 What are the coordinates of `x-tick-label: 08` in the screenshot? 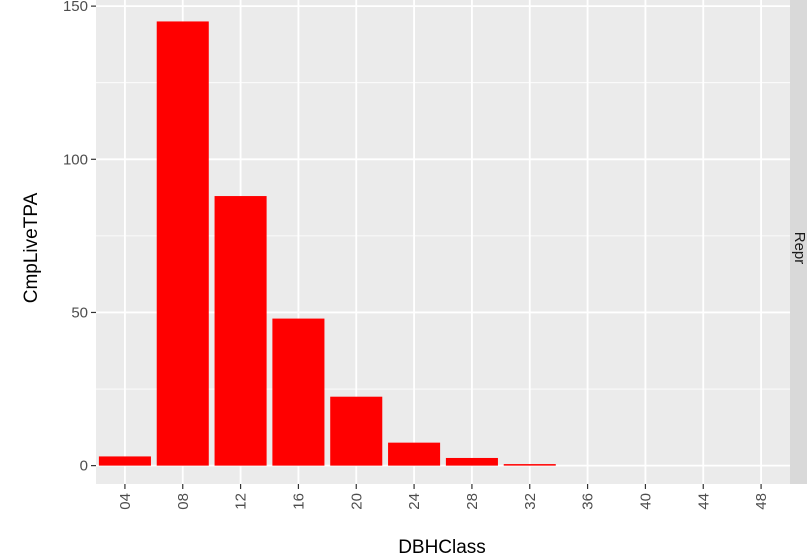 It's located at (183, 501).